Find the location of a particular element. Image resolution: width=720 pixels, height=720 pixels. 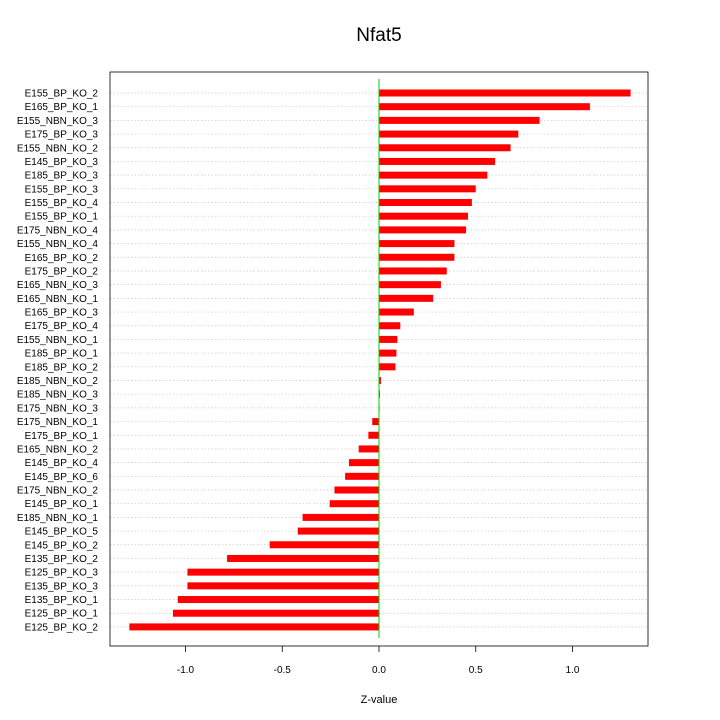

category-label: E135_BP_KO_3 is located at coordinates (62, 586).